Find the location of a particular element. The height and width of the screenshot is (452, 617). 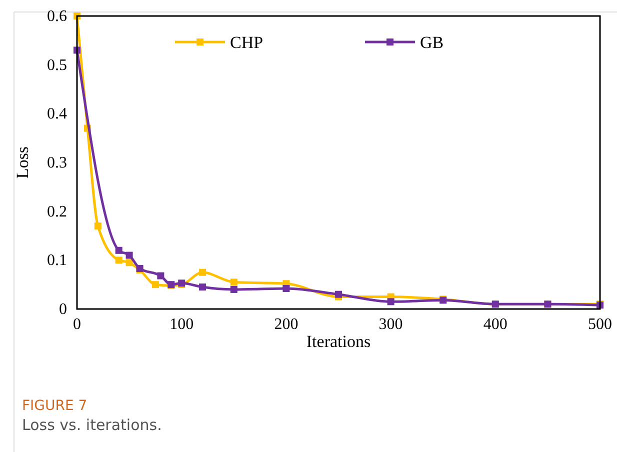

y-tick-label: 0.3 is located at coordinates (57, 163).